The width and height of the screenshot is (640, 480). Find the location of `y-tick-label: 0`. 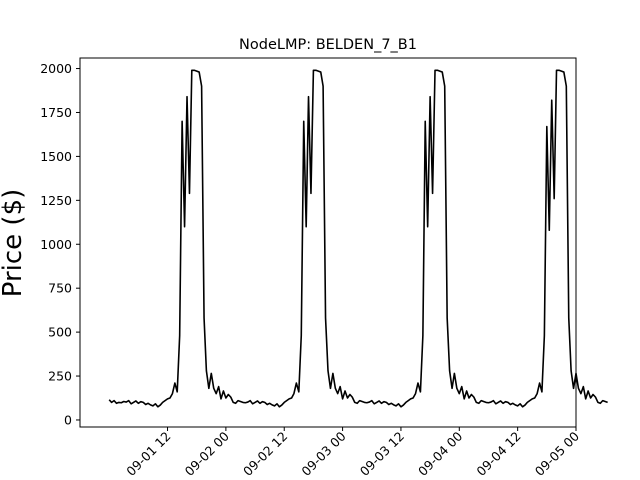

y-tick-label: 0 is located at coordinates (68, 419).